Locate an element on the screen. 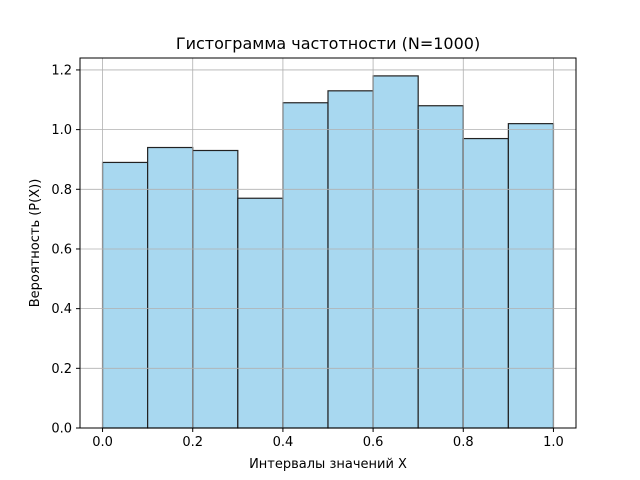 The width and height of the screenshot is (640, 480). y-tick-label: 0.2 is located at coordinates (61, 369).